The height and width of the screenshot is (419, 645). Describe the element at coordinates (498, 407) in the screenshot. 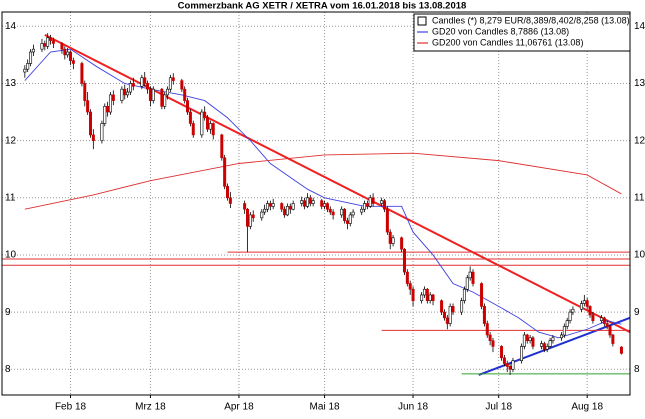

I see `x-tick-label: Jul 18` at that location.